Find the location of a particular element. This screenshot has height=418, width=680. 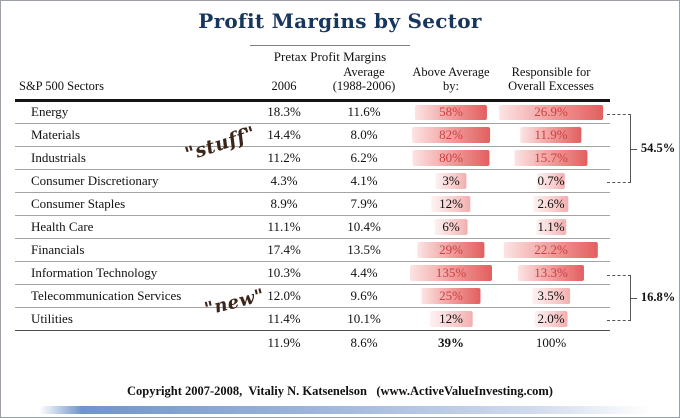

value-above-average: 3% is located at coordinates (451, 180).